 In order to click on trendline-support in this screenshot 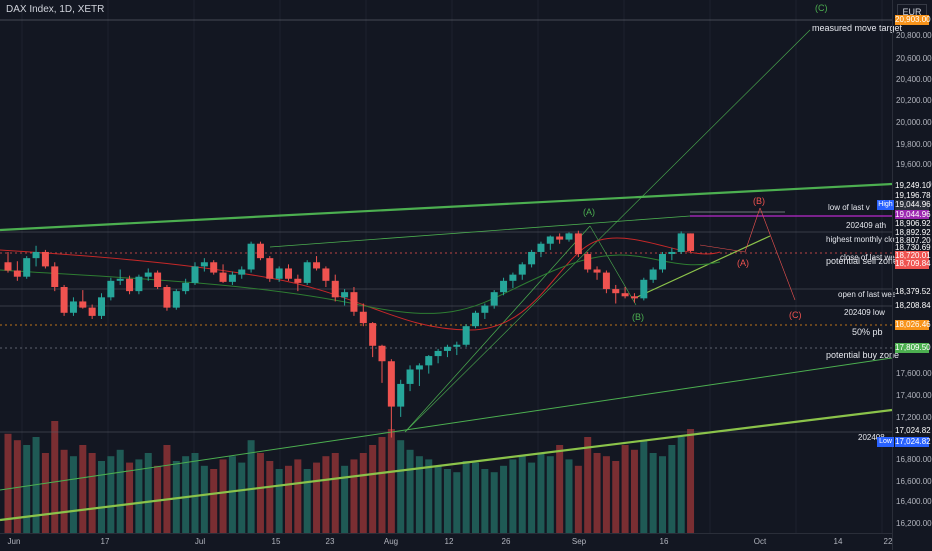, I will do `click(702, 267)`.